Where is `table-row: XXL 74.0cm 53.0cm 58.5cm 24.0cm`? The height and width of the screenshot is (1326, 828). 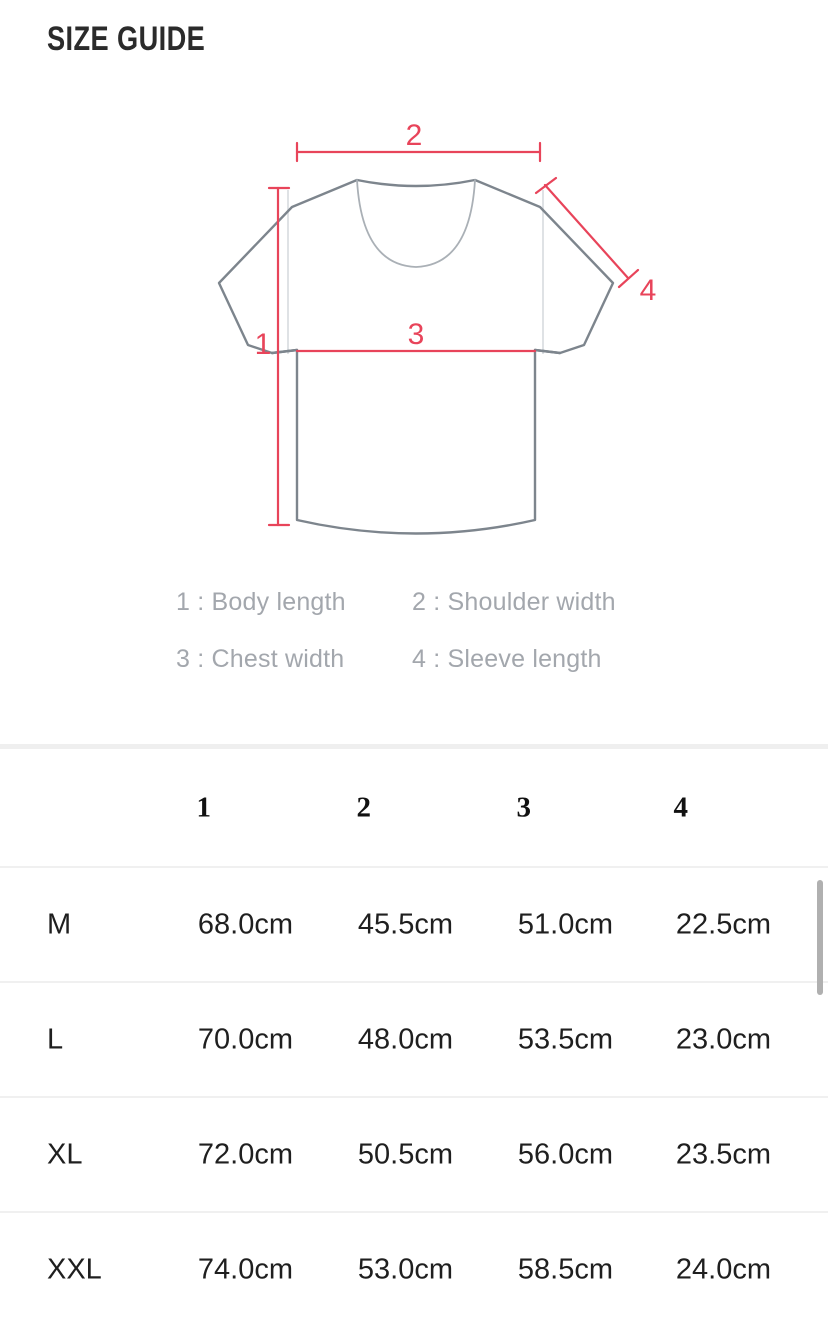
table-row: XXL 74.0cm 53.0cm 58.5cm 24.0cm is located at coordinates (414, 1269).